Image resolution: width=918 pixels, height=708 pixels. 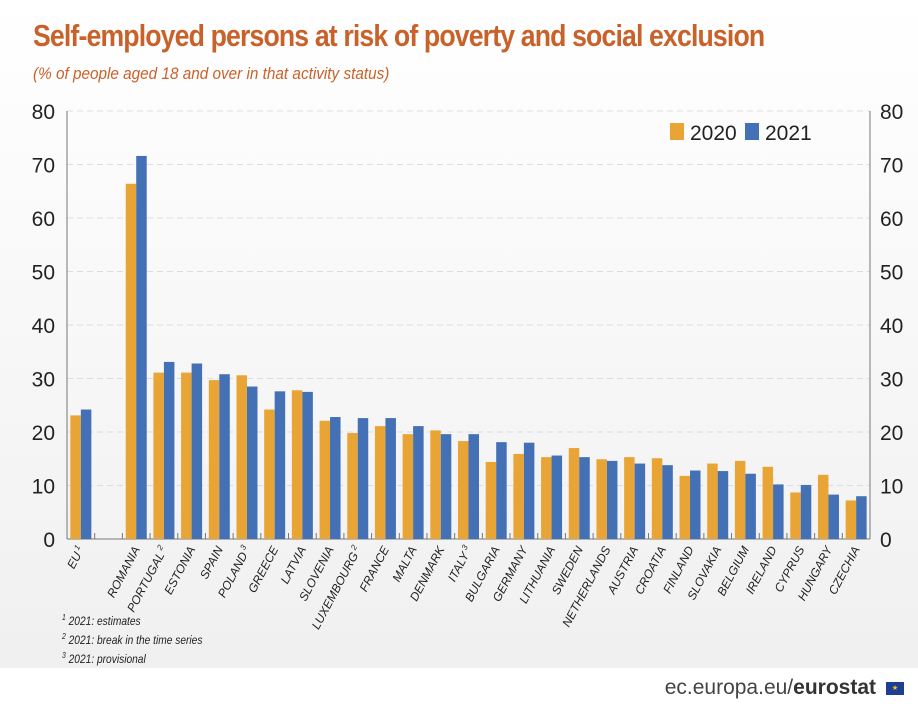 I want to click on y-tick-label-right: 60, so click(x=891, y=219).